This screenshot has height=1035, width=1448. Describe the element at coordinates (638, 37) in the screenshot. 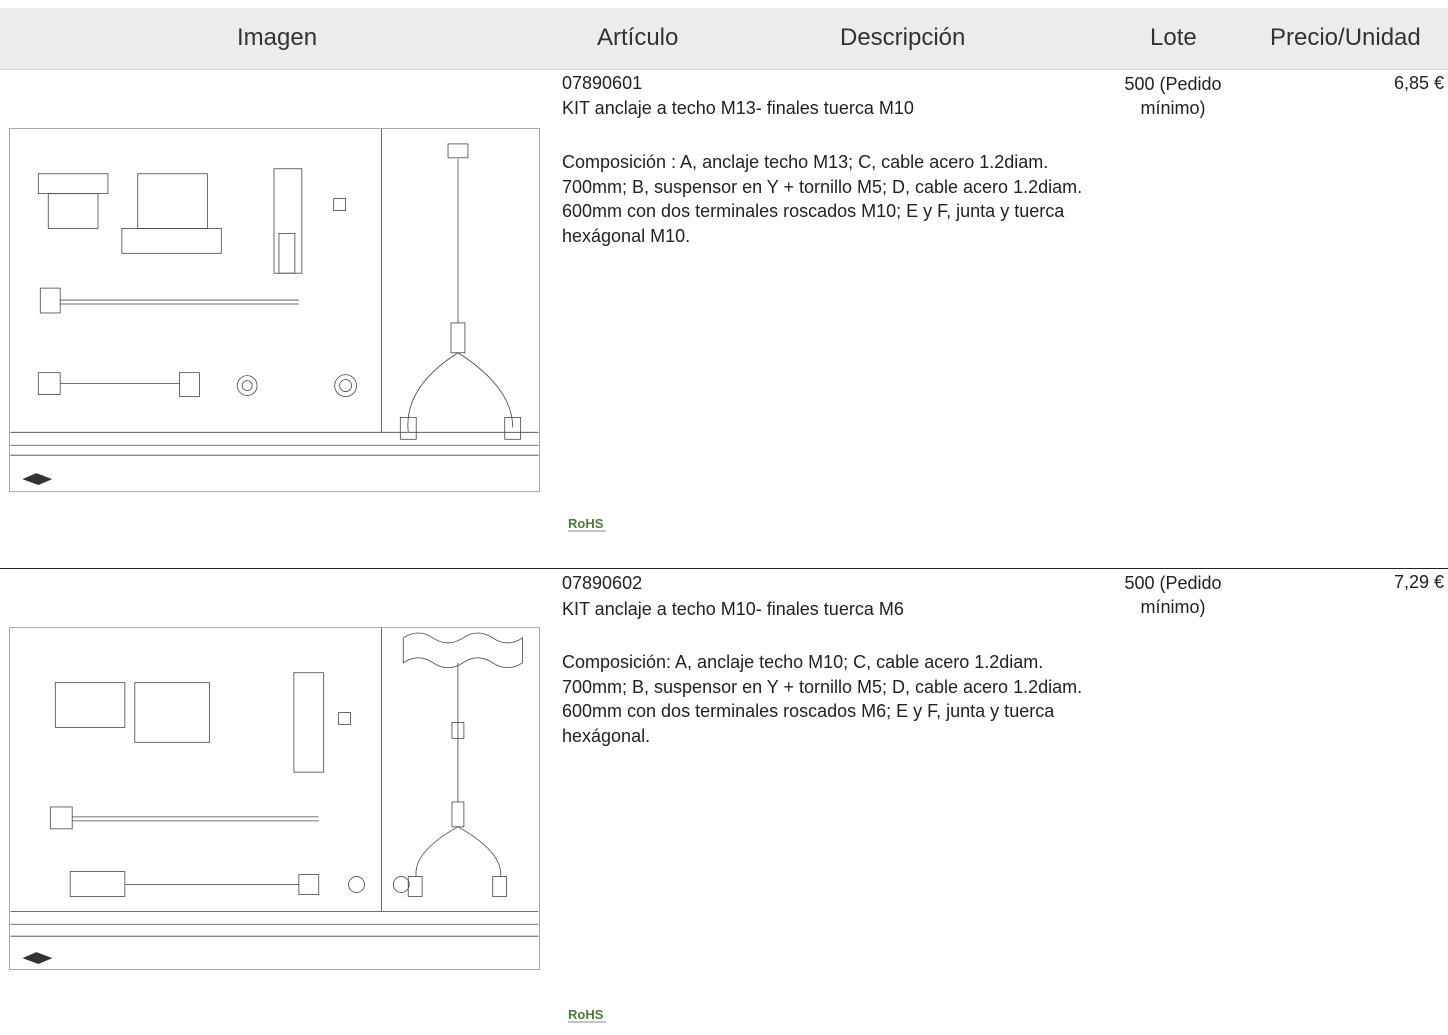

I see `header-articulo: Artículo` at that location.